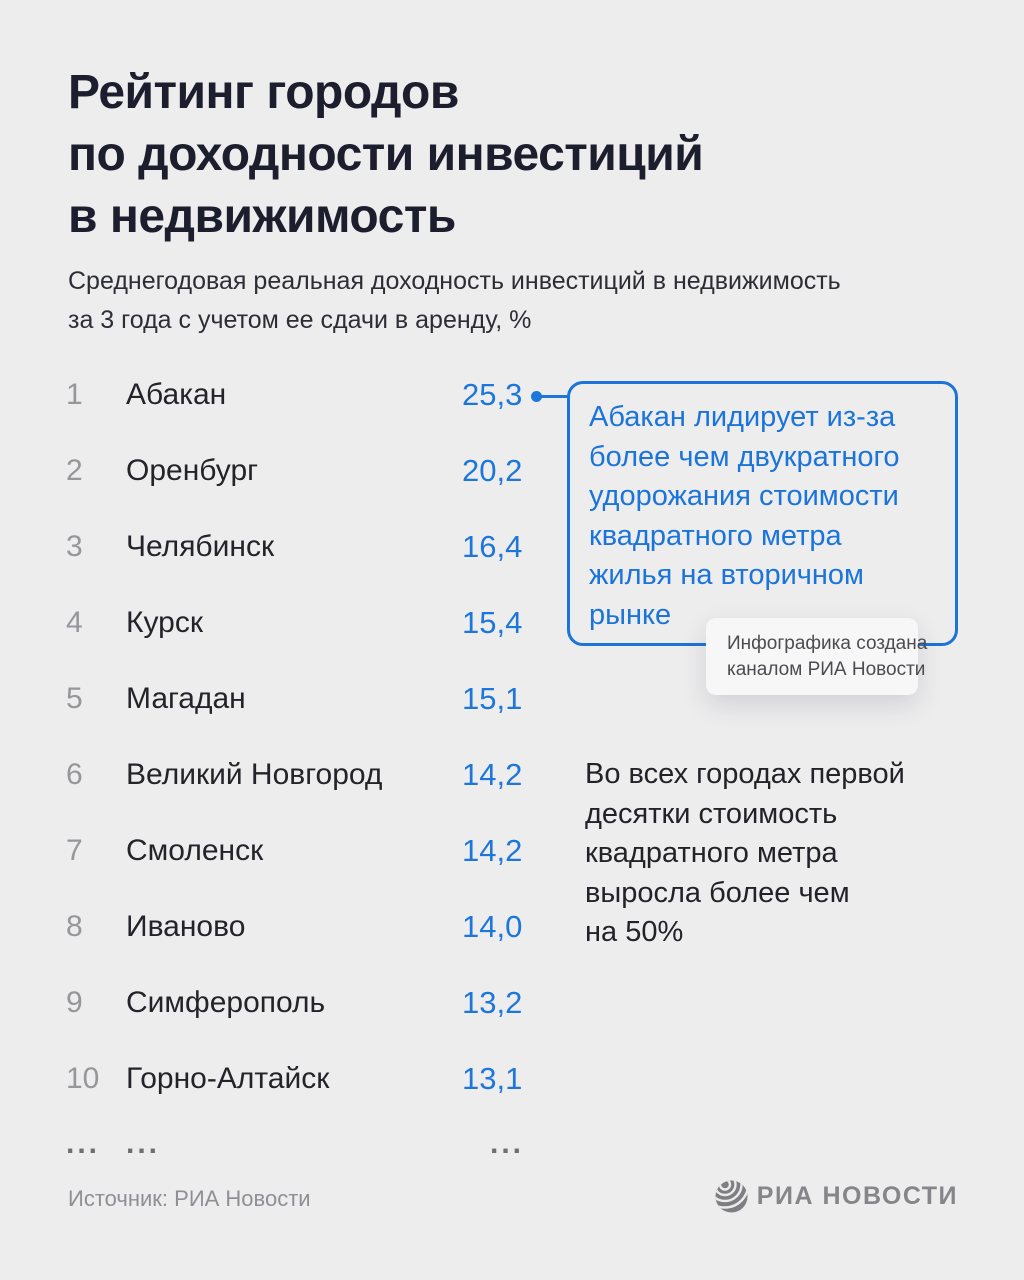 The height and width of the screenshot is (1280, 1024). I want to click on city-name: Горно-Алтайск, so click(228, 1078).